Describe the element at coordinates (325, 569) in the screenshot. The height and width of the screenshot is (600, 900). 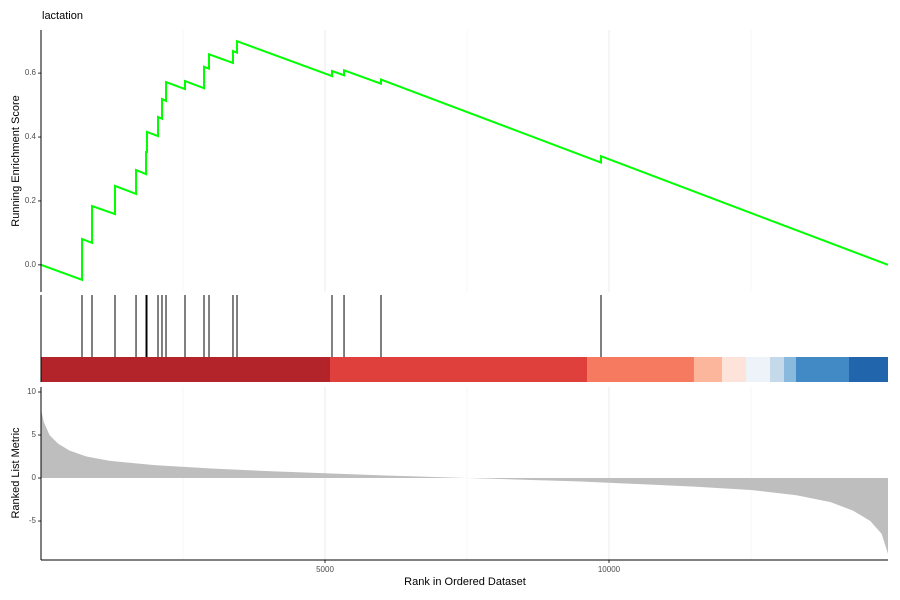
I see `x-tick-label: 5000` at that location.